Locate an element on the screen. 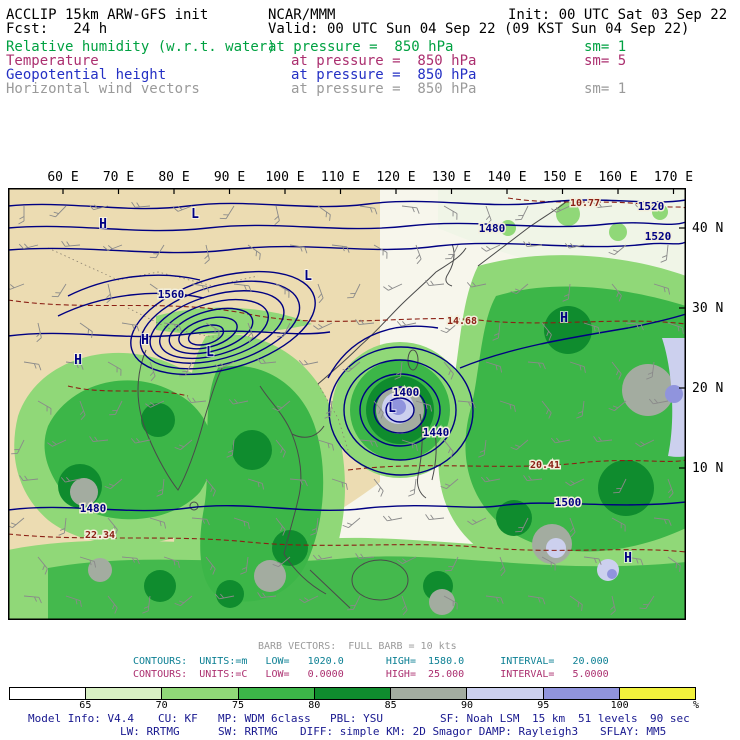  colorbar-tick: 85 is located at coordinates (390, 705).